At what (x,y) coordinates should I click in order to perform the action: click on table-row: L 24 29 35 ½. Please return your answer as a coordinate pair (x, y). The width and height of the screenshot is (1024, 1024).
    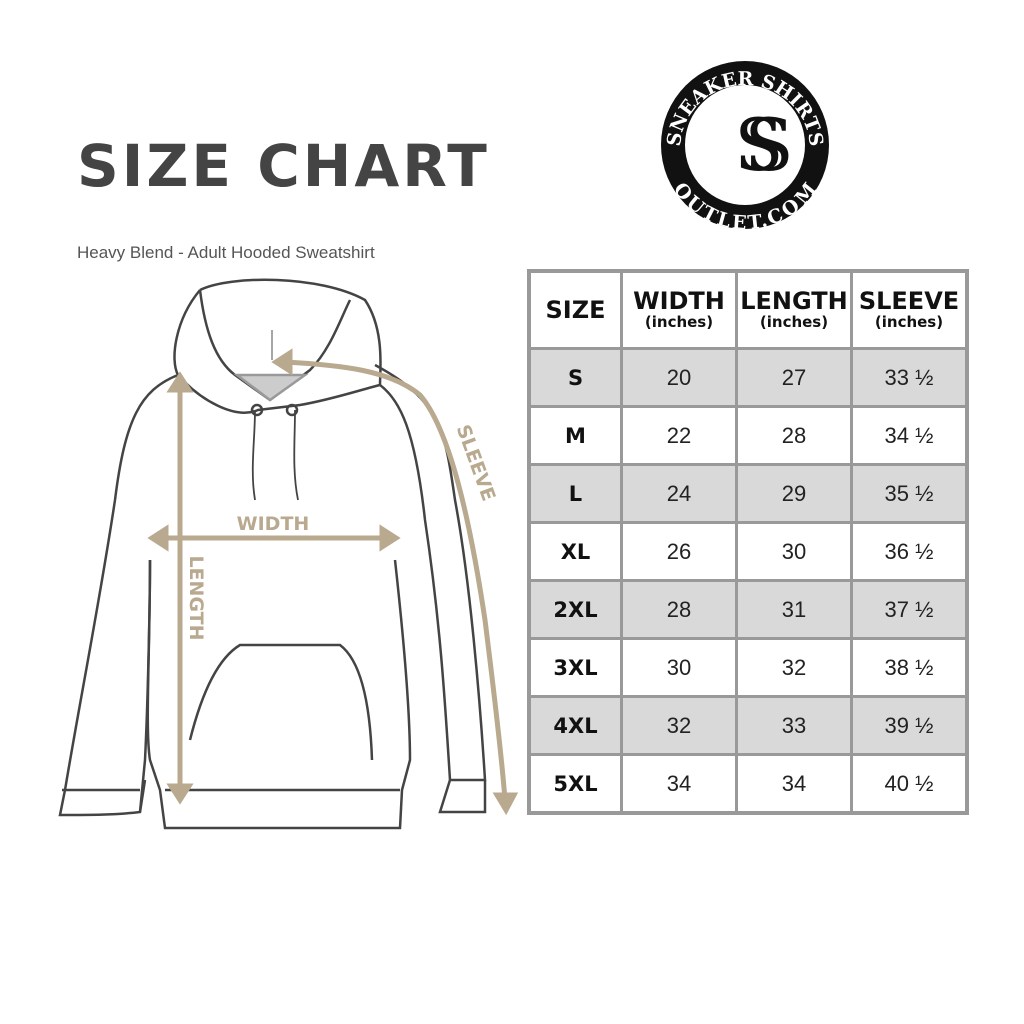
    Looking at the image, I should click on (748, 493).